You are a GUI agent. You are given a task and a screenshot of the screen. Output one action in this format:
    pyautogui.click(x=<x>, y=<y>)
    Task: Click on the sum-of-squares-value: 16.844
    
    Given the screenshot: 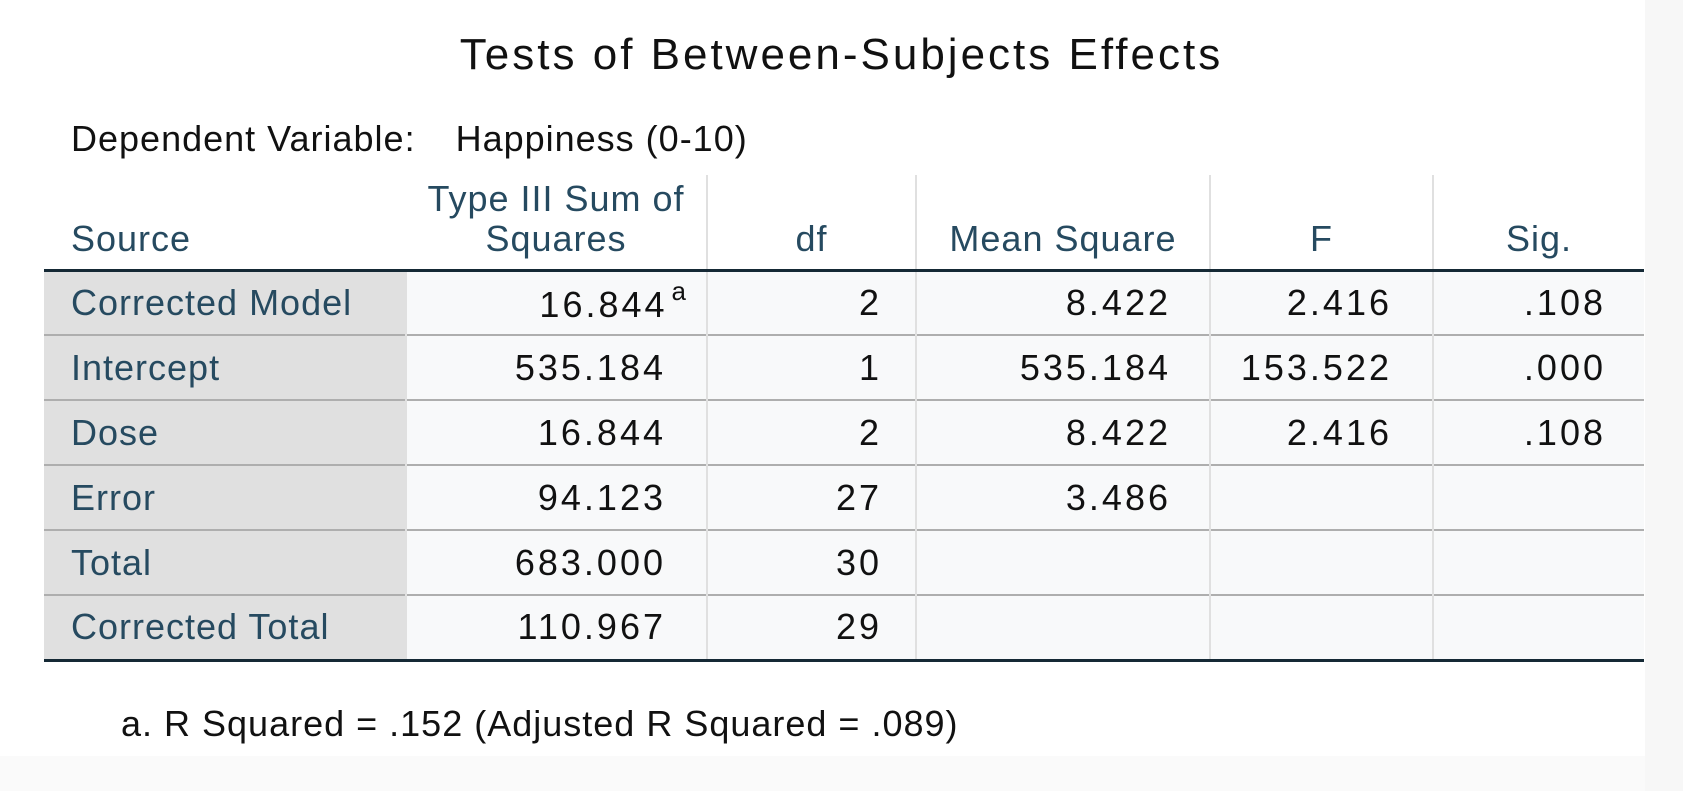 What is the action you would take?
    pyautogui.click(x=603, y=304)
    